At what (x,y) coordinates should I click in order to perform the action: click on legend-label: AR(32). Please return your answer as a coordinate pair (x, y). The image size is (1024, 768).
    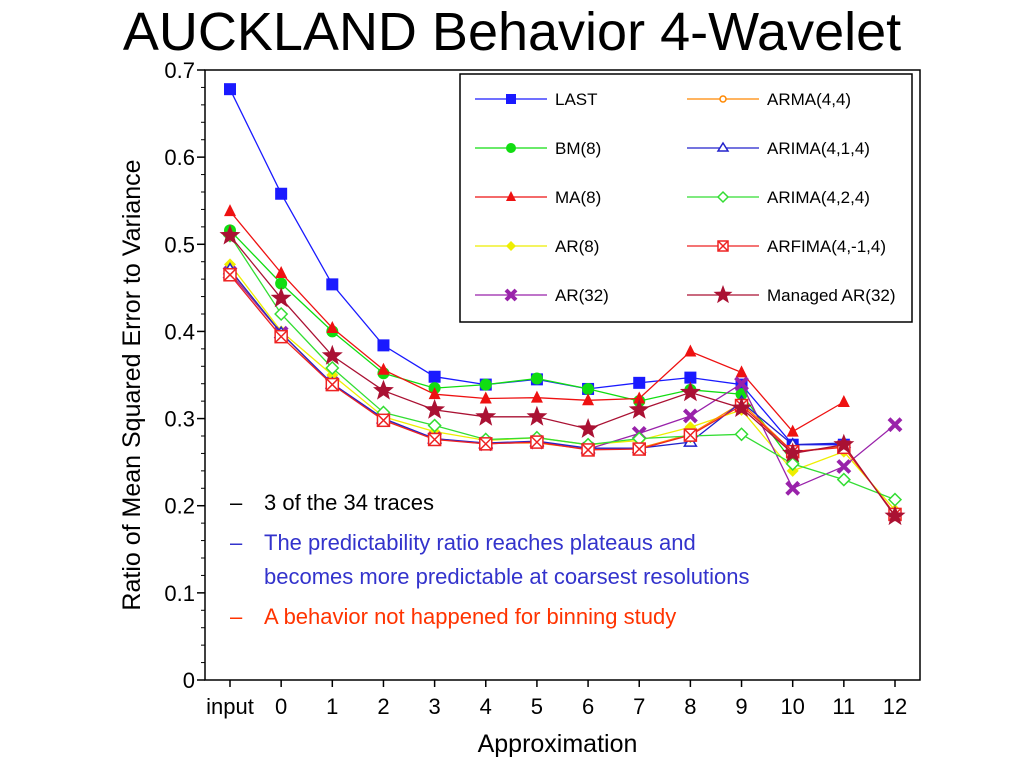
    Looking at the image, I should click on (582, 295).